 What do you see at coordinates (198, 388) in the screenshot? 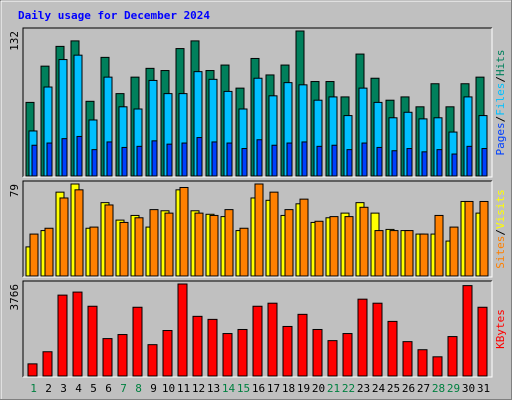
I see `x-tick-label: 12` at bounding box center [198, 388].